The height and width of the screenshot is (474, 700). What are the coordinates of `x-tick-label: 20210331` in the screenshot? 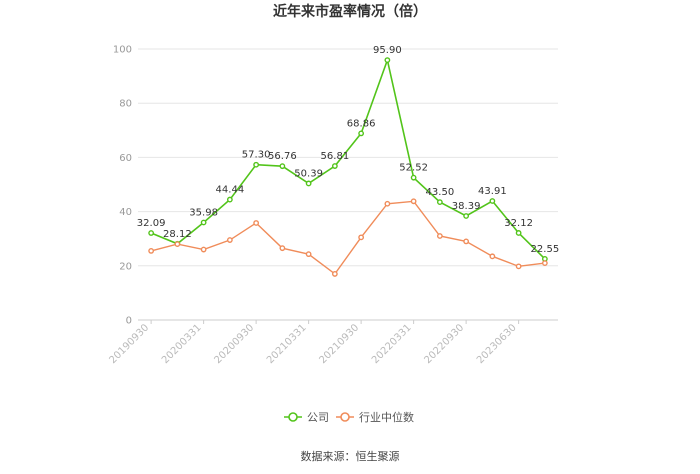 It's located at (287, 344).